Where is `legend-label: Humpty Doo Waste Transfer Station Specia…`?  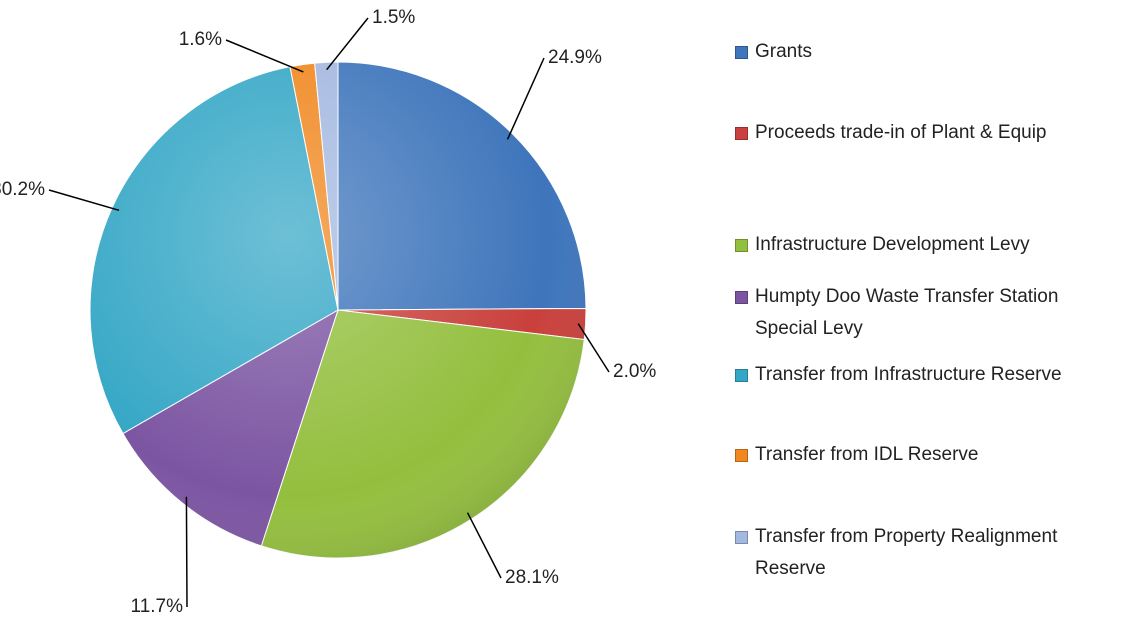
legend-label: Humpty Doo Waste Transfer Station Specia… is located at coordinates (907, 312).